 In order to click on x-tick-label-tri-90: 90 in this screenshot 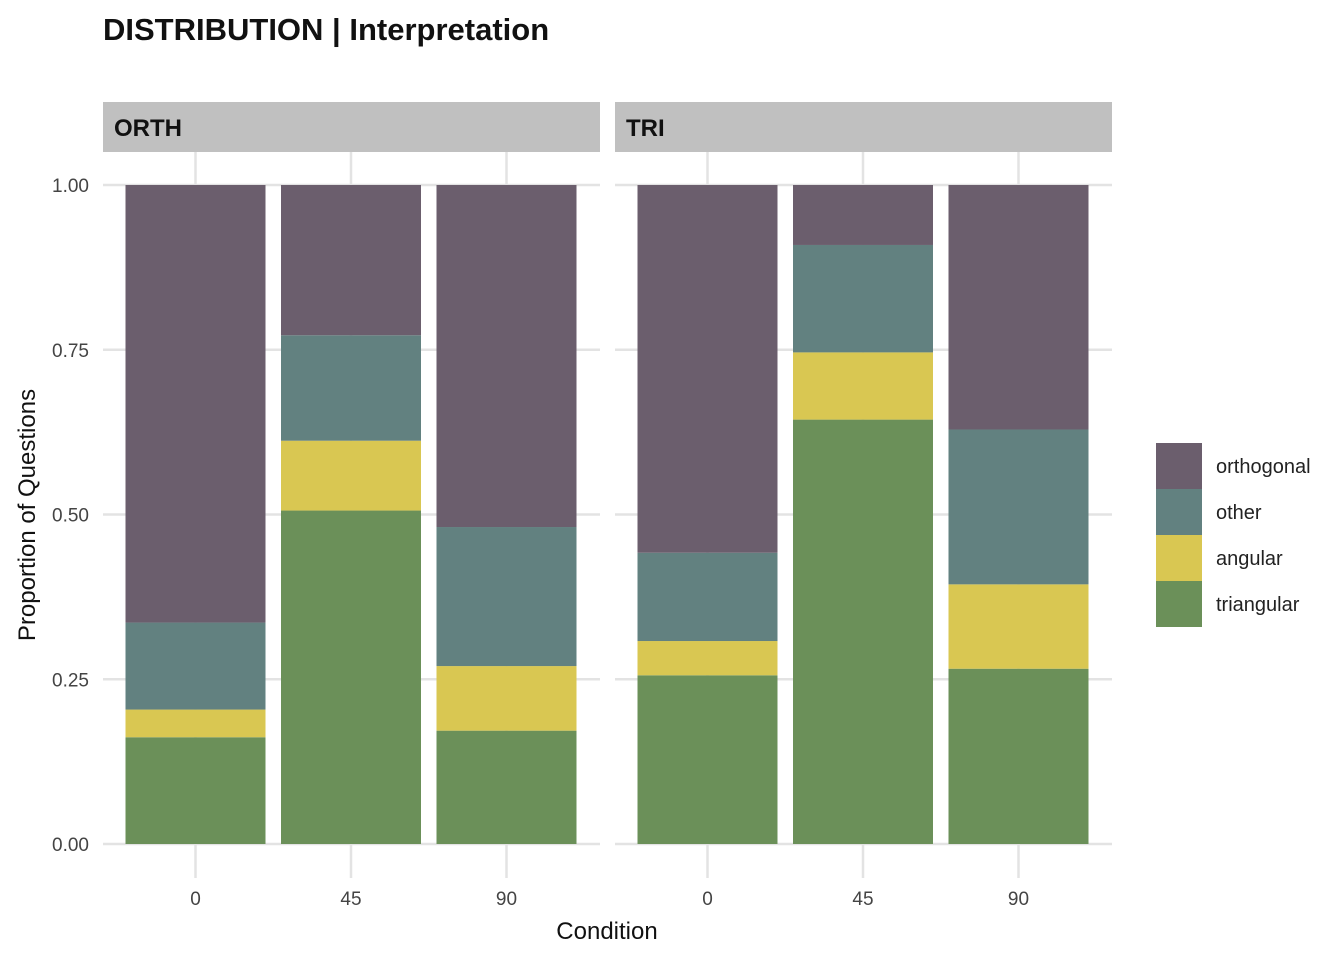, I will do `click(1018, 899)`.